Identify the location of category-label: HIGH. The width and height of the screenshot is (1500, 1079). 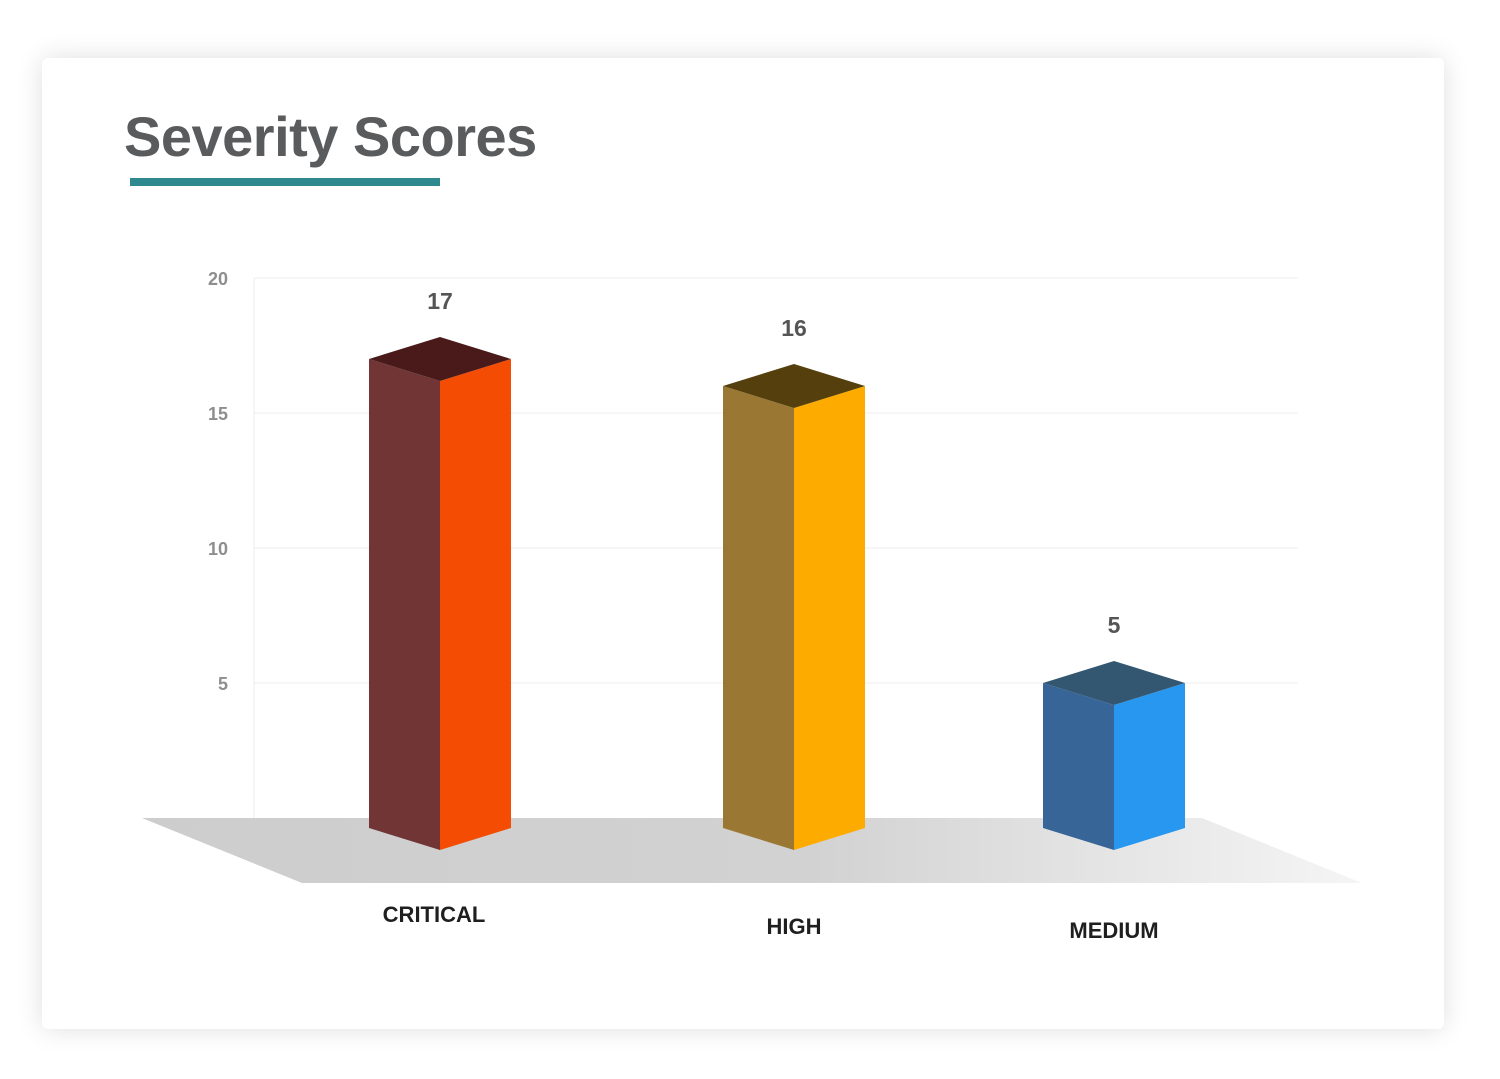
(794, 926).